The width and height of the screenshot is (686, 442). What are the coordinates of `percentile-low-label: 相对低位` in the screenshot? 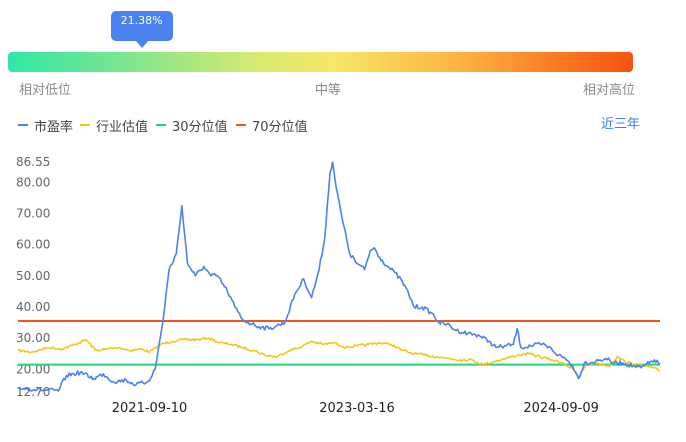 It's located at (45, 90).